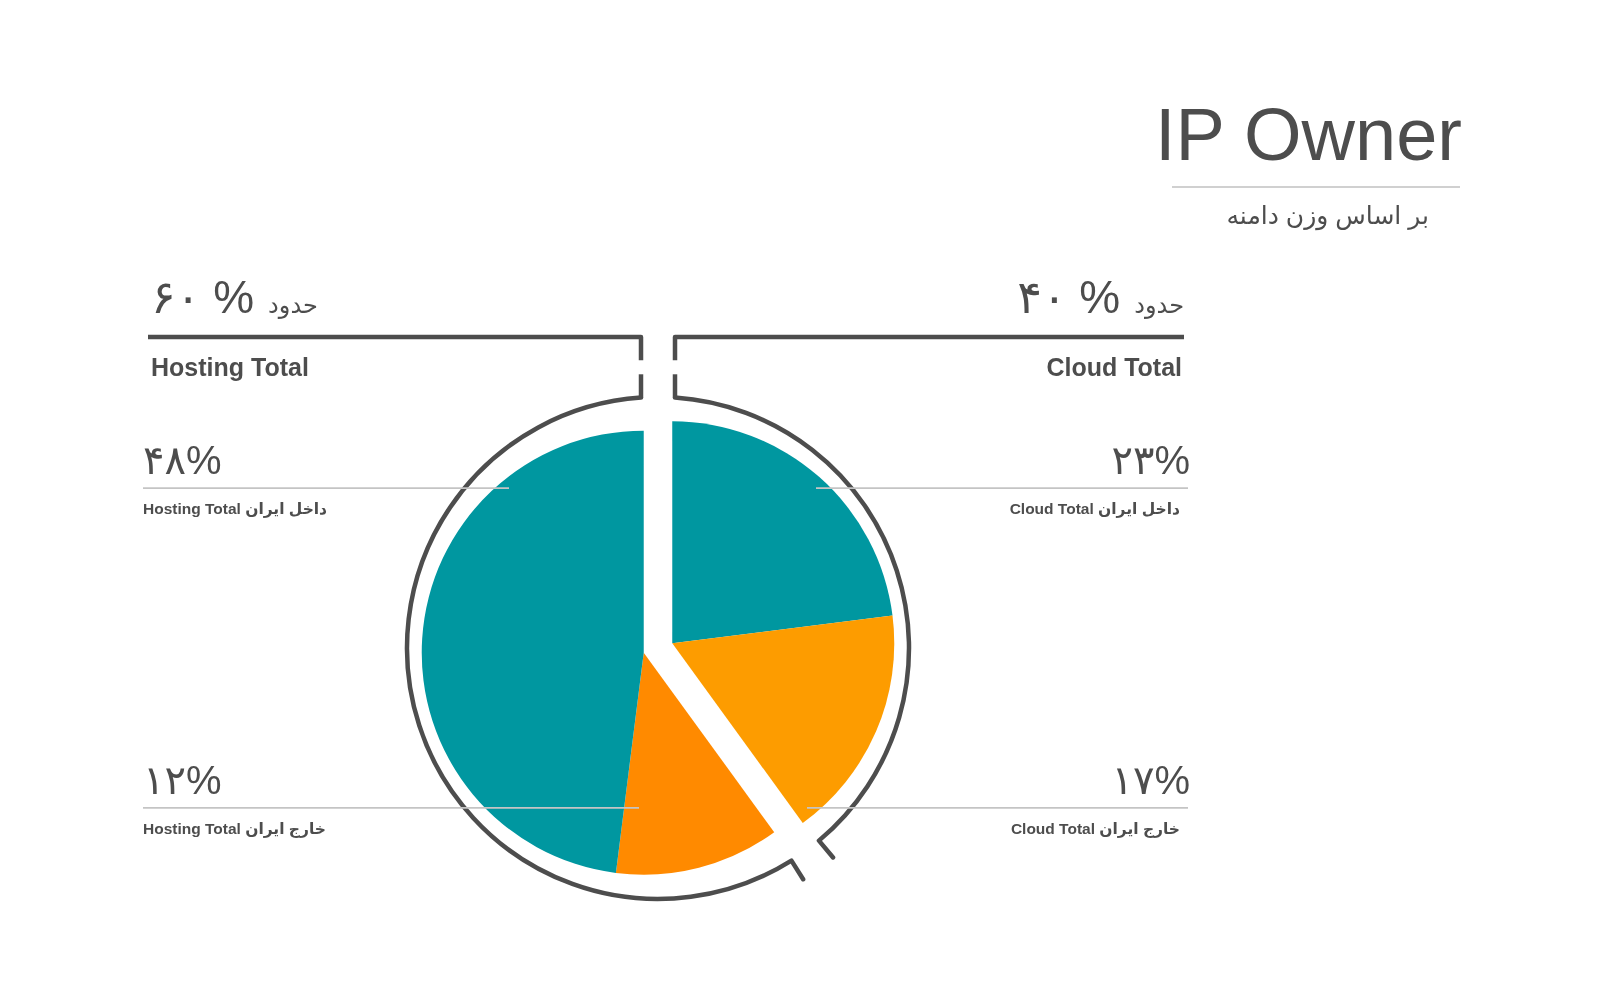  Describe the element at coordinates (1308, 134) in the screenshot. I see `title: IP Owner` at that location.